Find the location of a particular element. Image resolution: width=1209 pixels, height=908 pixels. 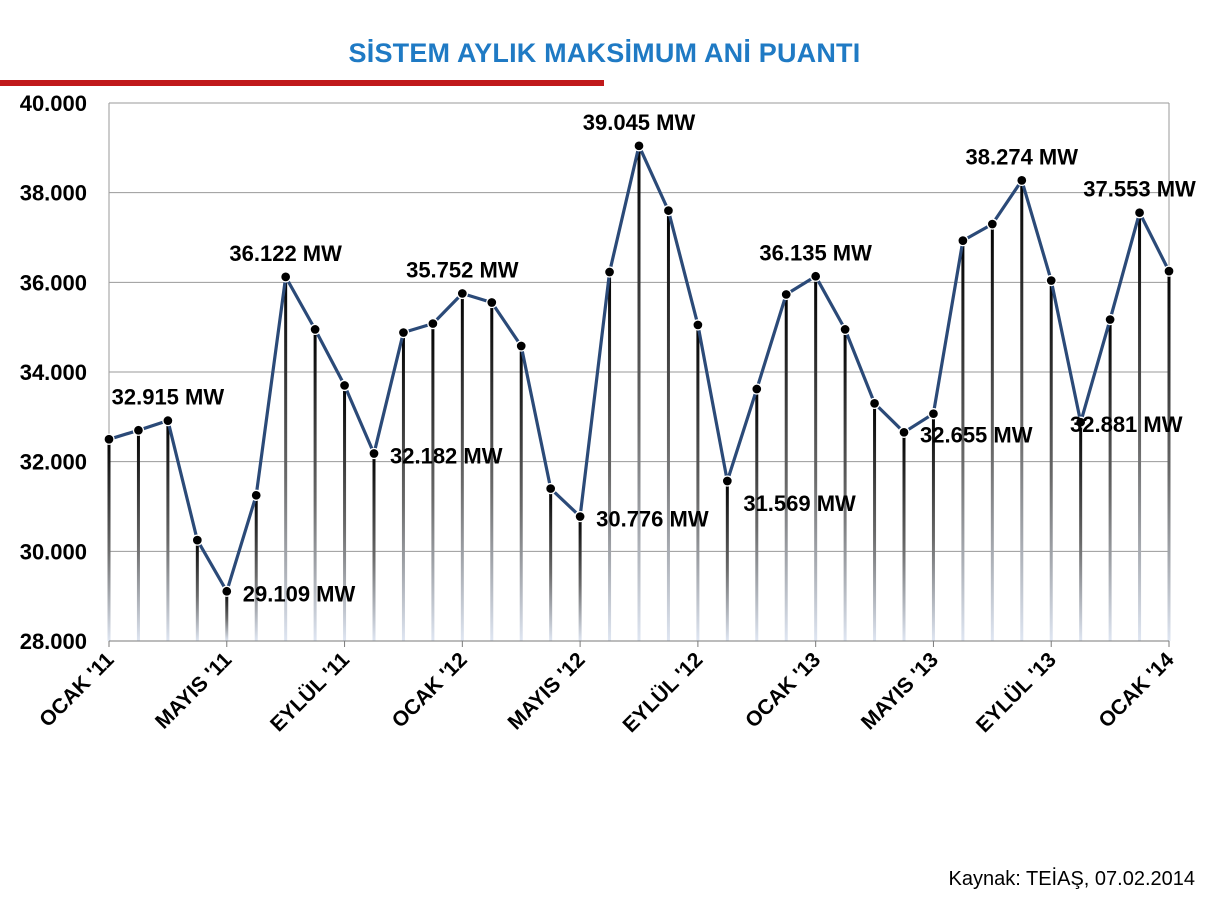

x-tick-label: EYLÜL '11 is located at coordinates (310, 692).